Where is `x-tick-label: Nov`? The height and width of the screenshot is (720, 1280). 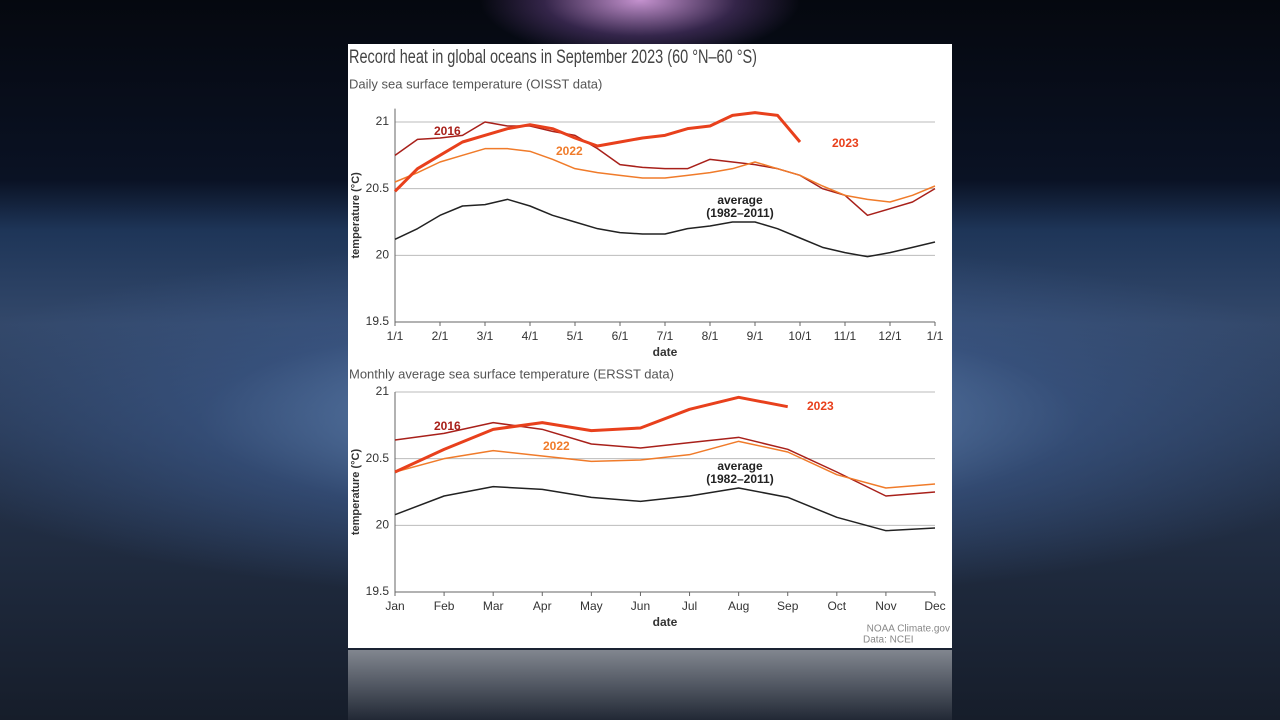
x-tick-label: Nov is located at coordinates (885, 606).